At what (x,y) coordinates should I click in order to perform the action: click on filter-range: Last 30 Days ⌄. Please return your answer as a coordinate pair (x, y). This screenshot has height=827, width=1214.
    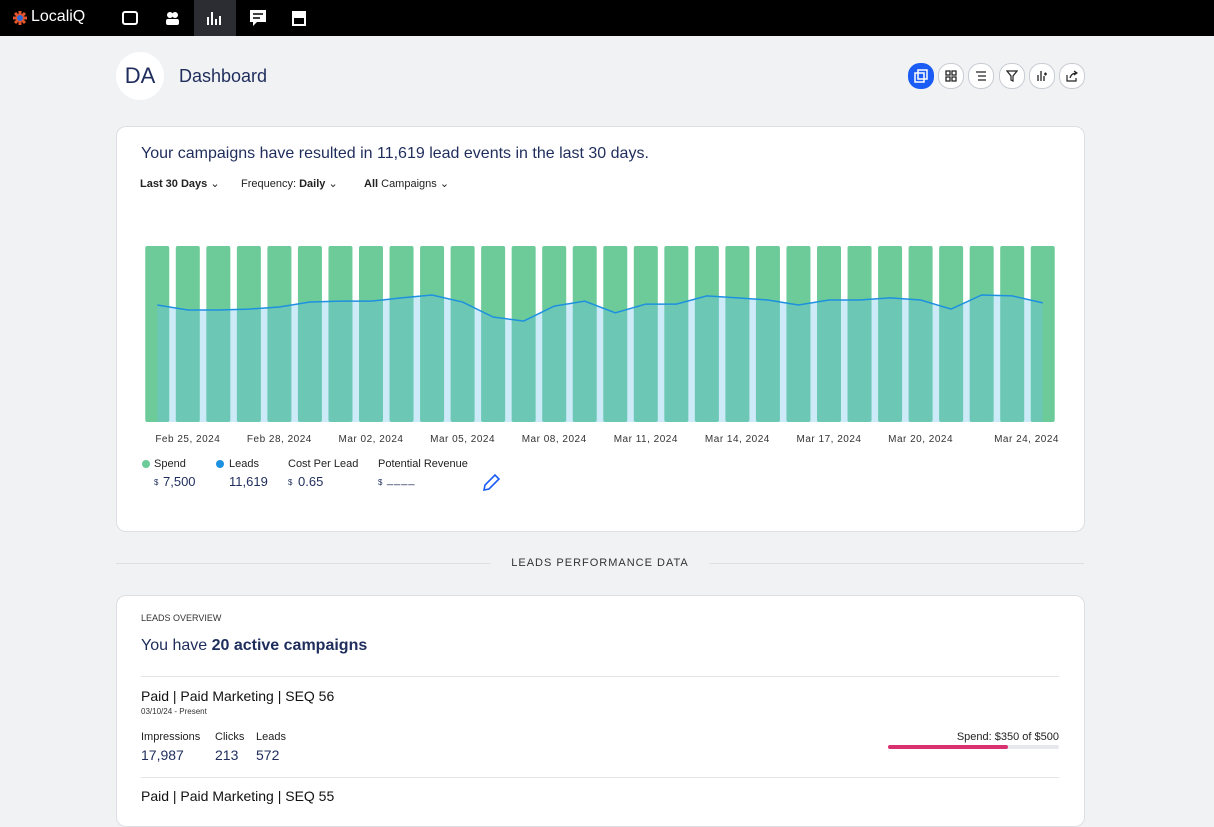
    Looking at the image, I should click on (180, 184).